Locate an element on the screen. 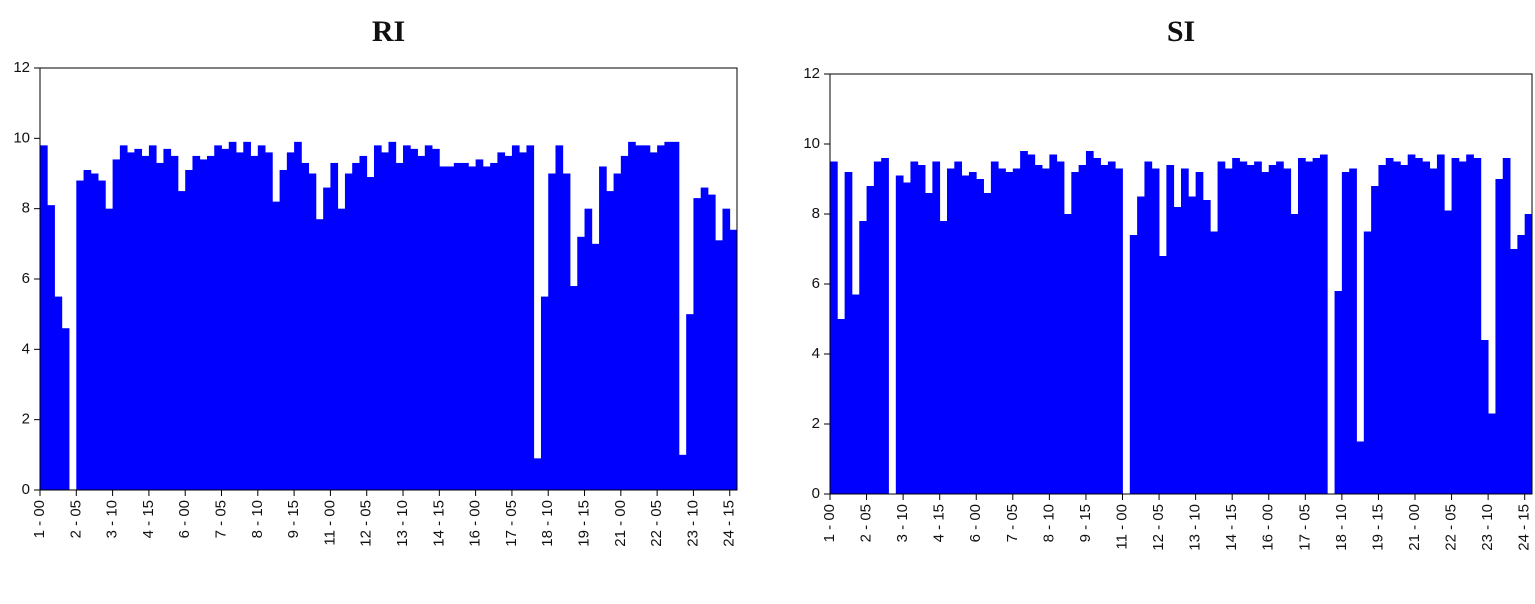 Image resolution: width=1535 pixels, height=604 pixels. x-tick-label: 21 - 00 is located at coordinates (1414, 527).